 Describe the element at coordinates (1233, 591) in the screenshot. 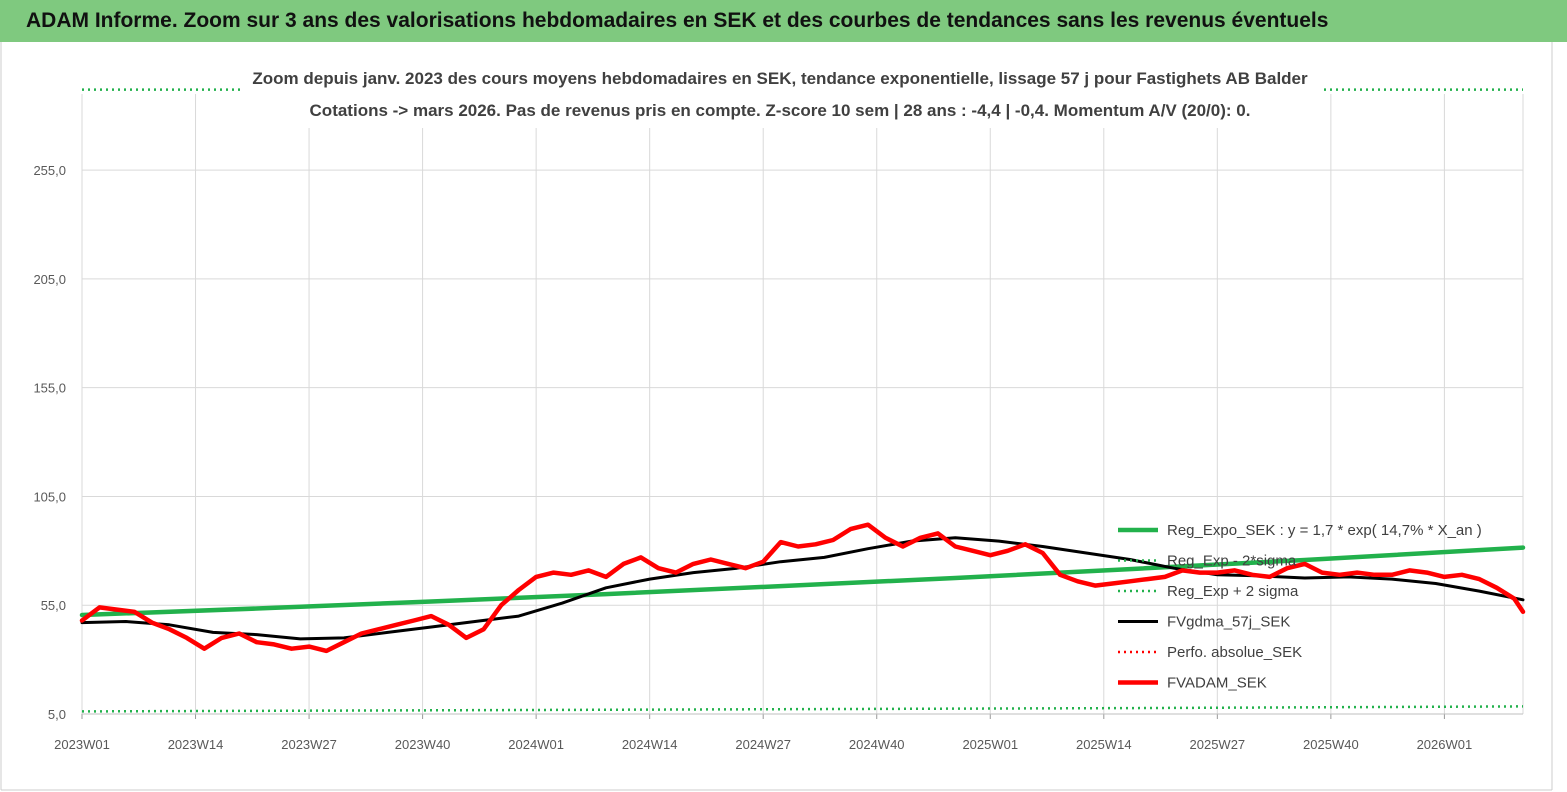

I see `legend-label: Reg_Exp + 2 sigma` at that location.